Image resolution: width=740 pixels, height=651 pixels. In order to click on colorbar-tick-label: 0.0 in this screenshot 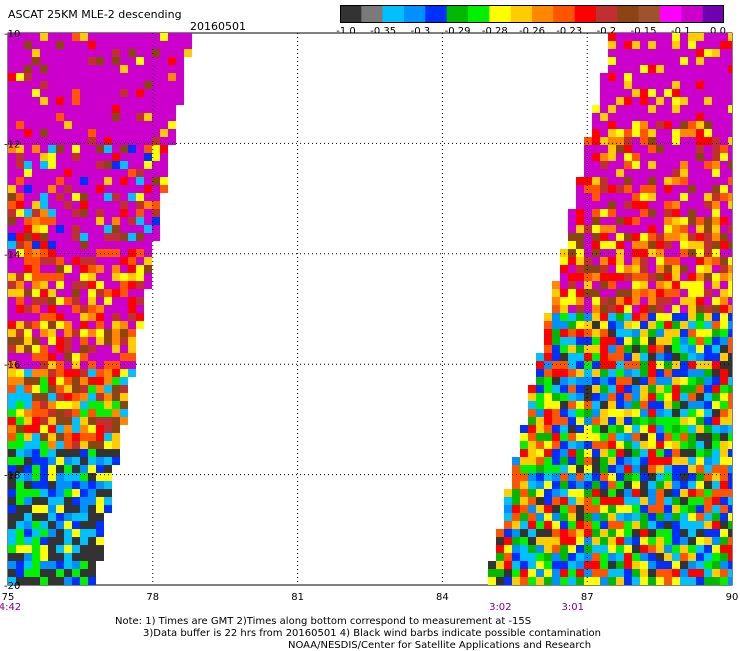, I will do `click(718, 31)`.